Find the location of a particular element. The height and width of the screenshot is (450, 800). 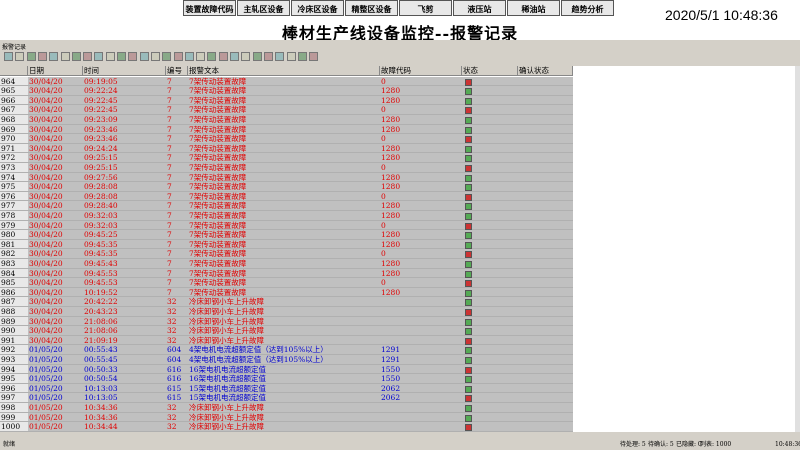

table-cell: 977 is located at coordinates (8, 206).